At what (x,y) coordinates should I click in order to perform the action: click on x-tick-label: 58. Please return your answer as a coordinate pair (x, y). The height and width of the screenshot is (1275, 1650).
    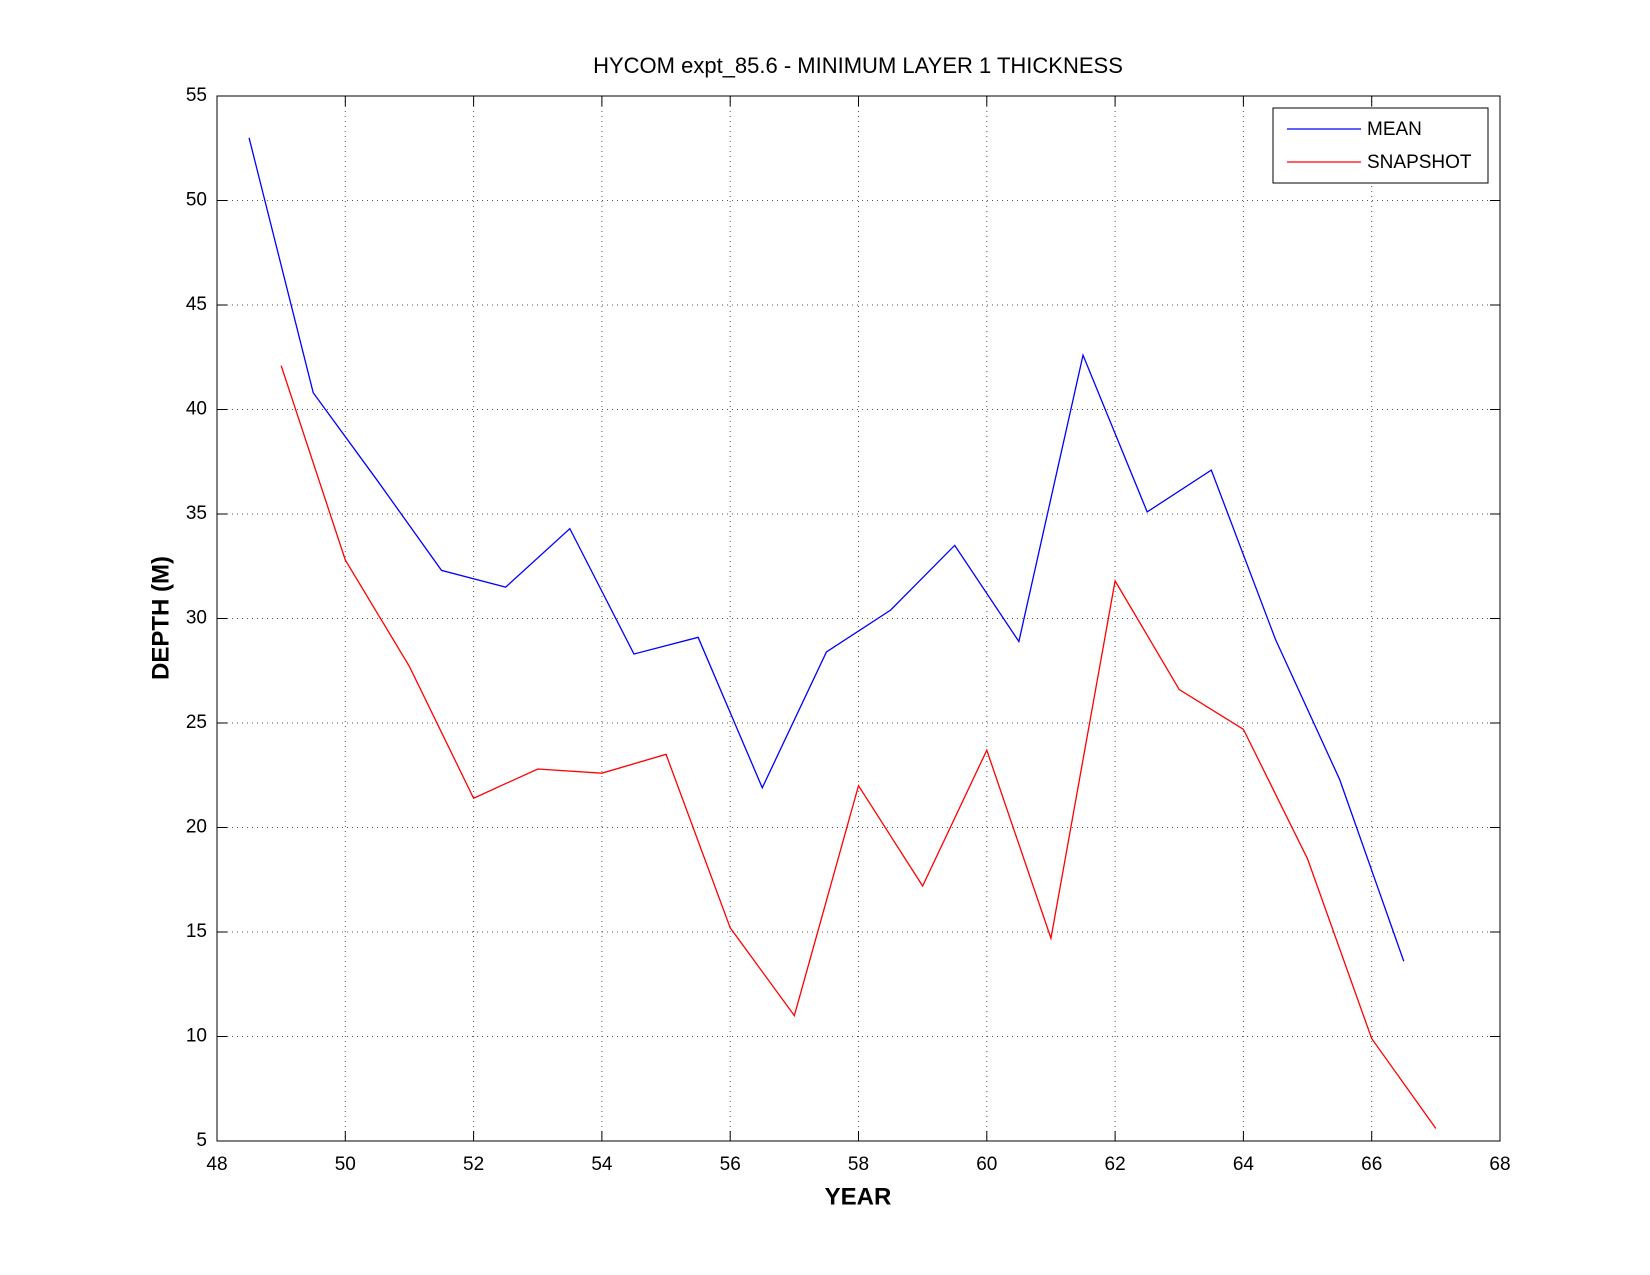
    Looking at the image, I should click on (858, 1164).